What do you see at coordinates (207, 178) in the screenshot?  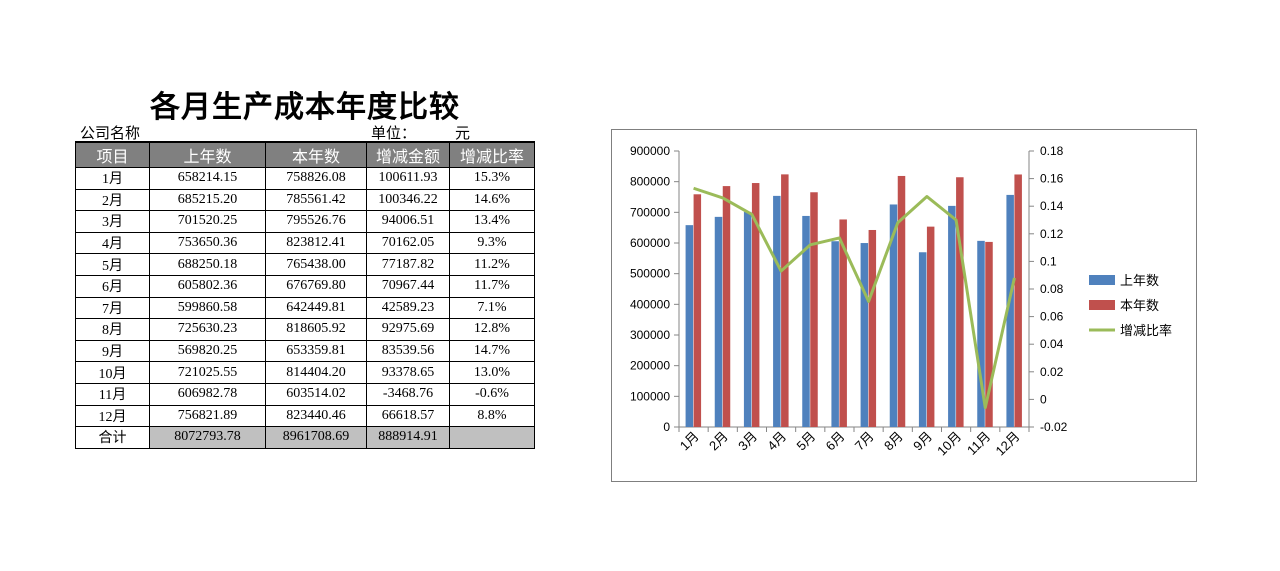 I see `table-cell: 658214.15` at bounding box center [207, 178].